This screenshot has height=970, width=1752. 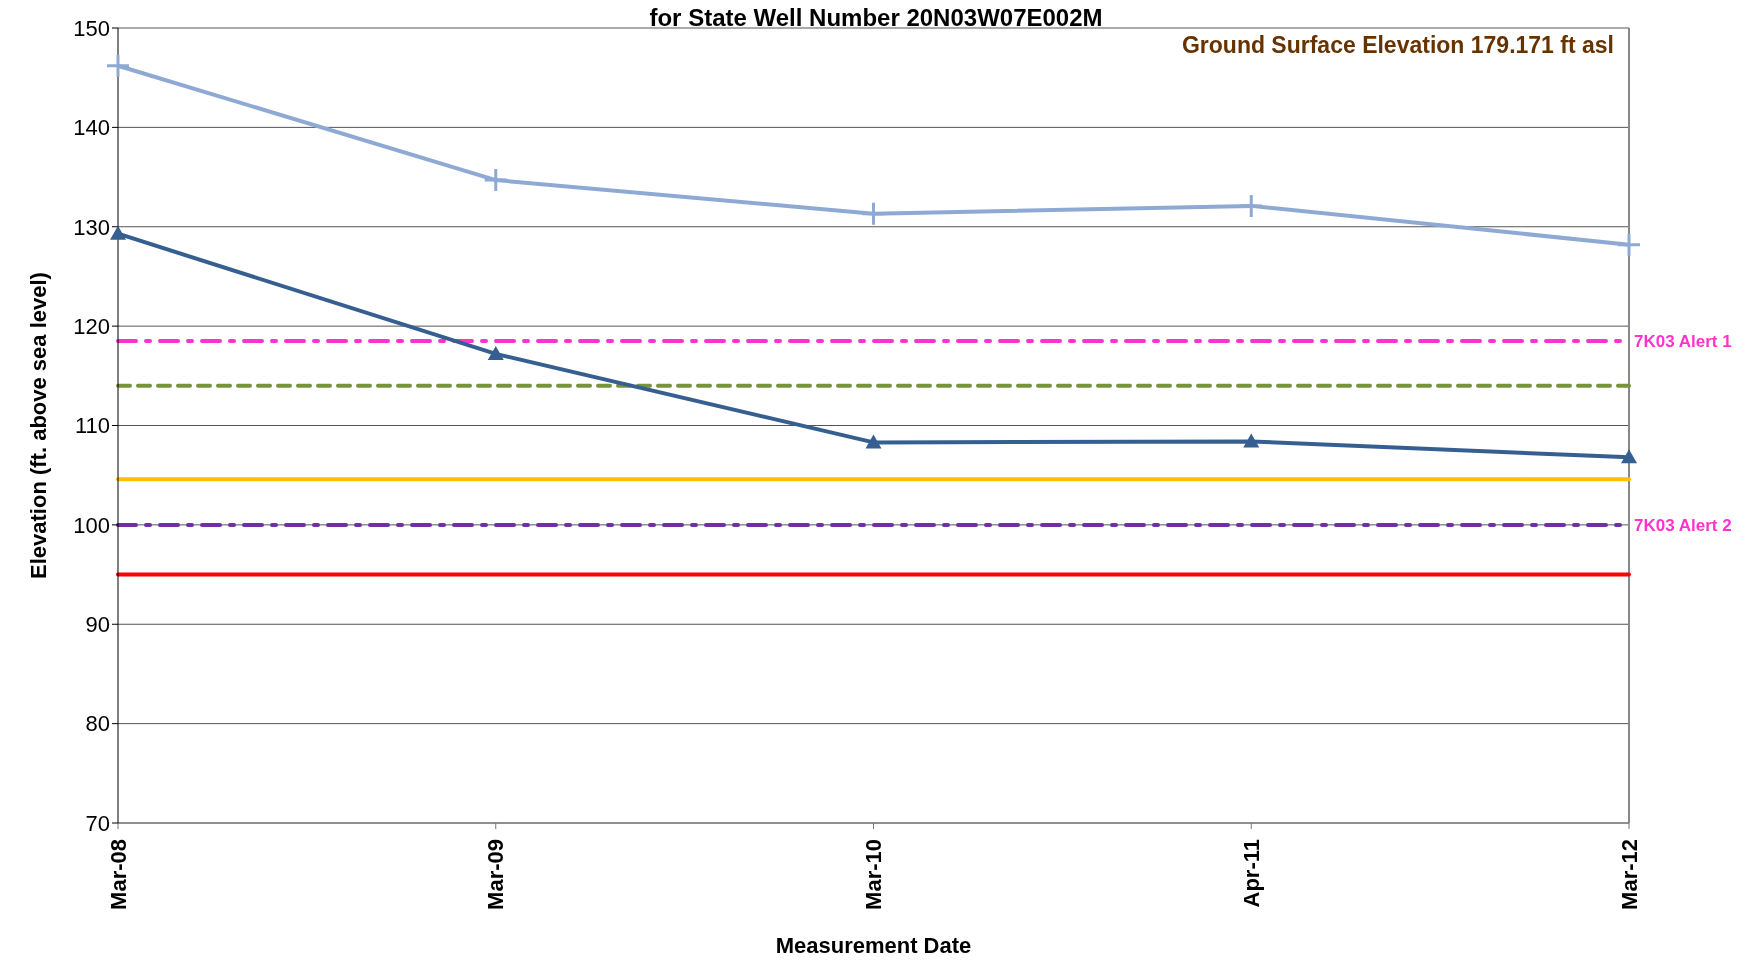 I want to click on y-tick-label: 130, so click(x=91, y=227).